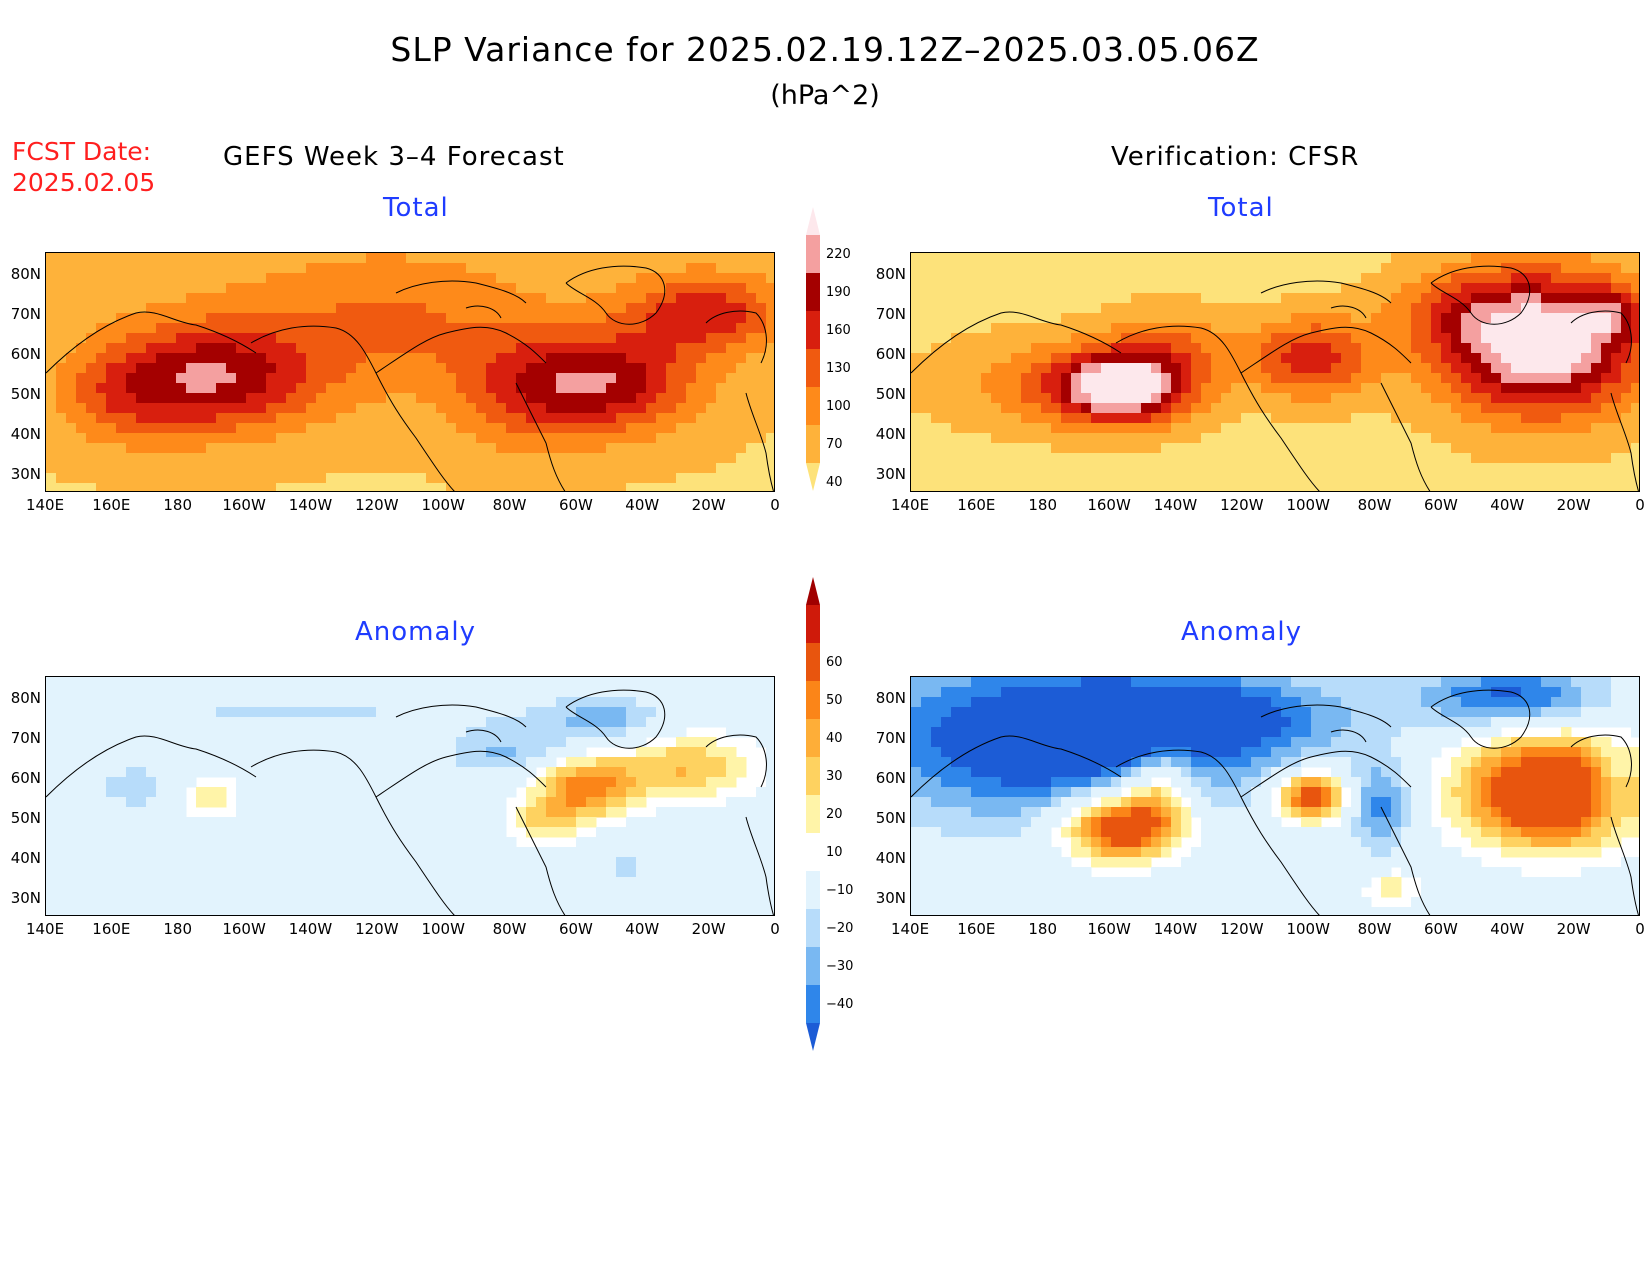 The height and width of the screenshot is (1275, 1650). What do you see at coordinates (813, 477) in the screenshot?
I see `colorbar-total-bottom-arrow` at bounding box center [813, 477].